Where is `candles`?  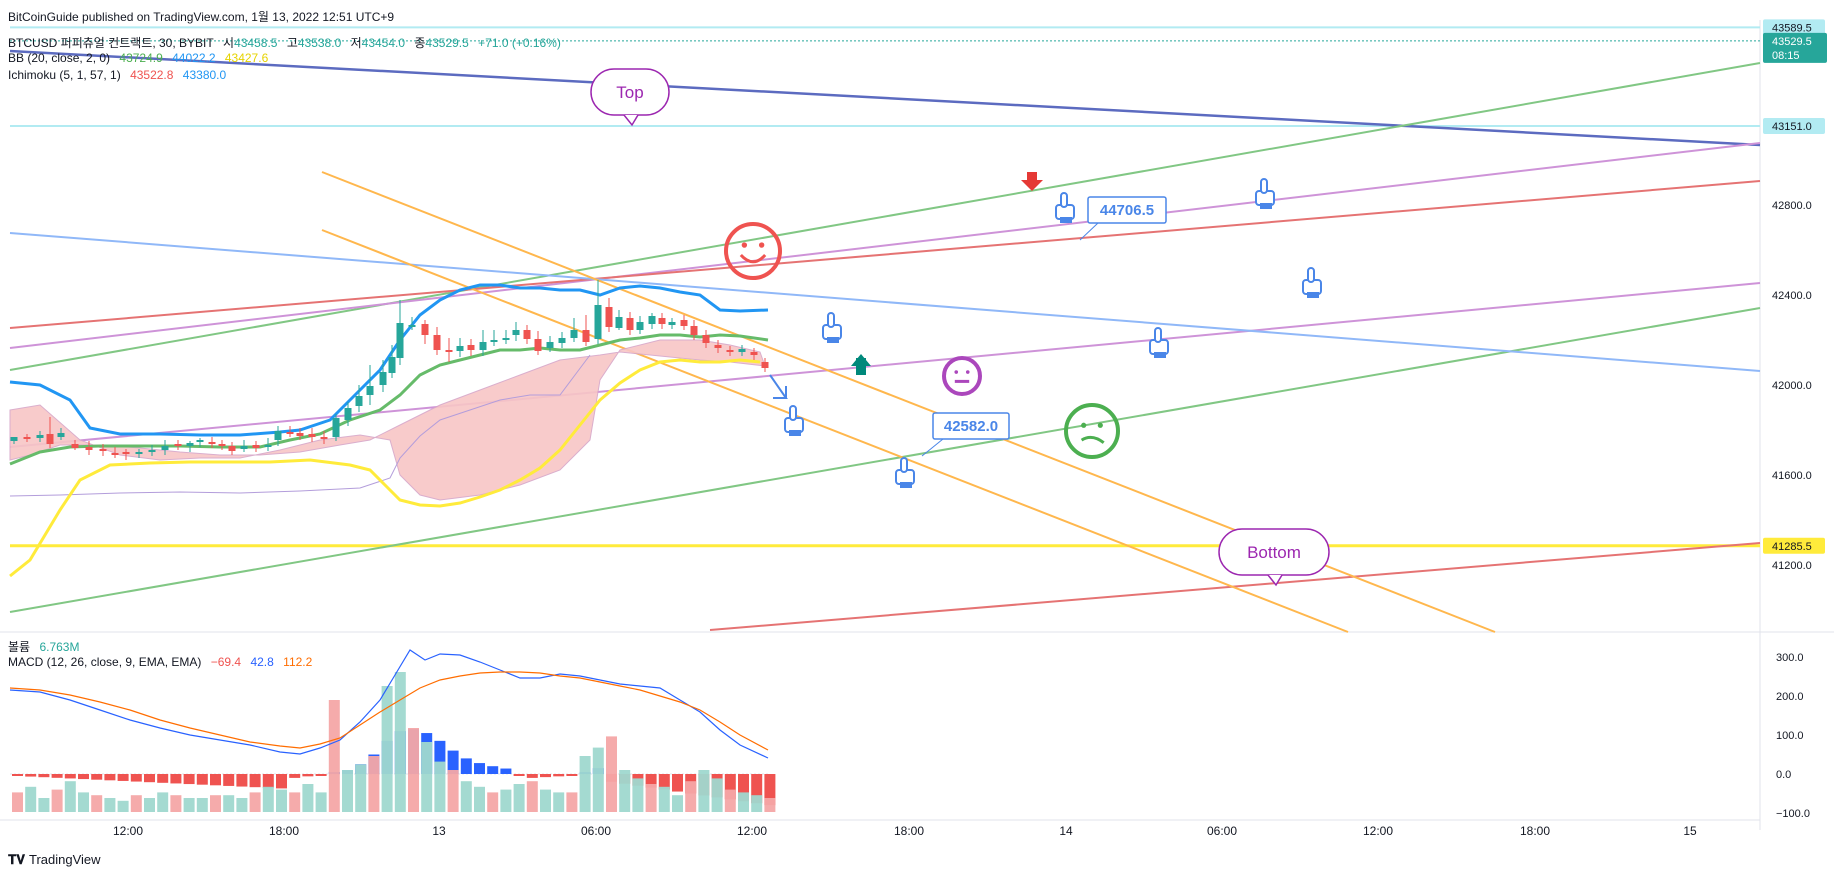 candles is located at coordinates (389, 370).